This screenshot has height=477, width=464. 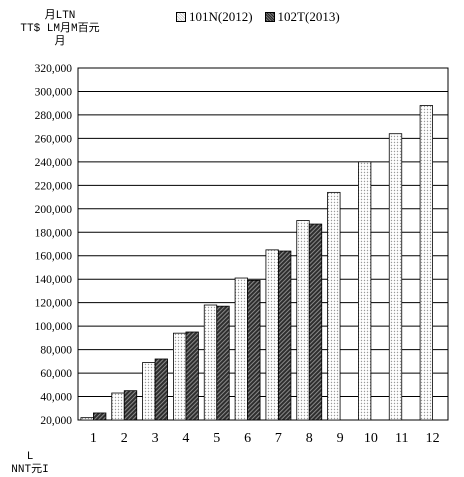 I want to click on x-tick-label: 11, so click(x=401, y=438).